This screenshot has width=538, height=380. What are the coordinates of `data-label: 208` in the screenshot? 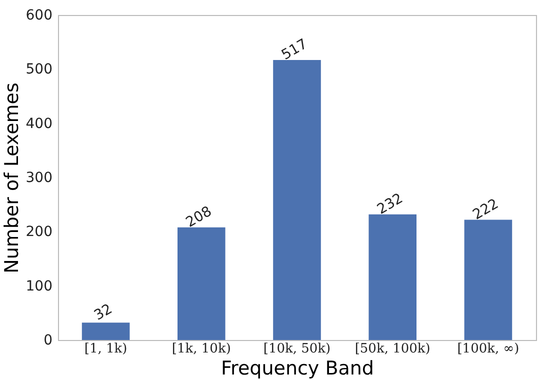 It's located at (199, 217).